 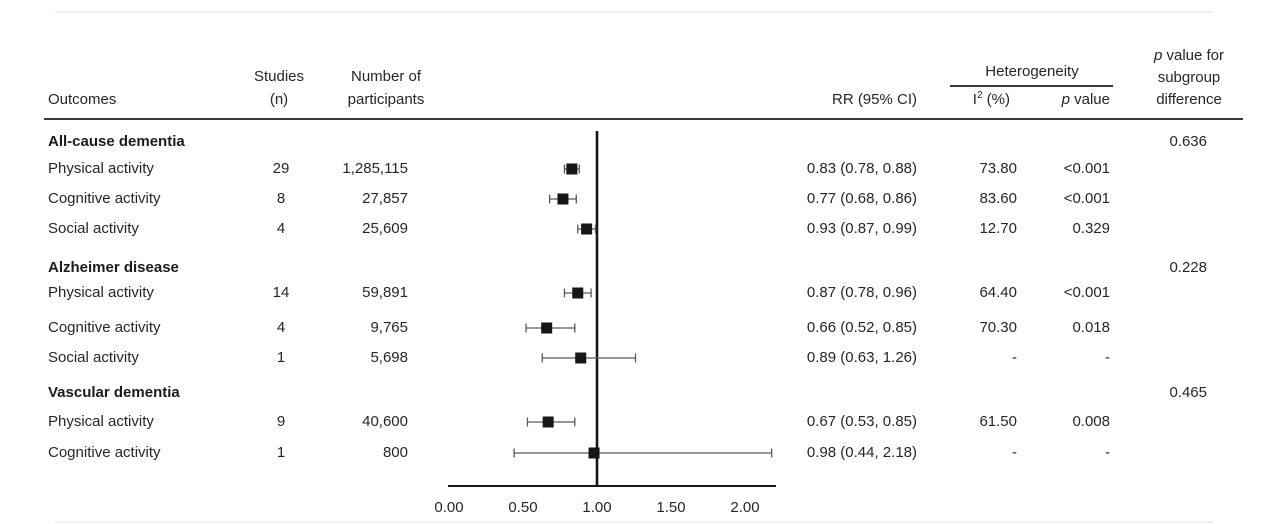 What do you see at coordinates (744, 507) in the screenshot?
I see `x-axis-tick-label: 2.00` at bounding box center [744, 507].